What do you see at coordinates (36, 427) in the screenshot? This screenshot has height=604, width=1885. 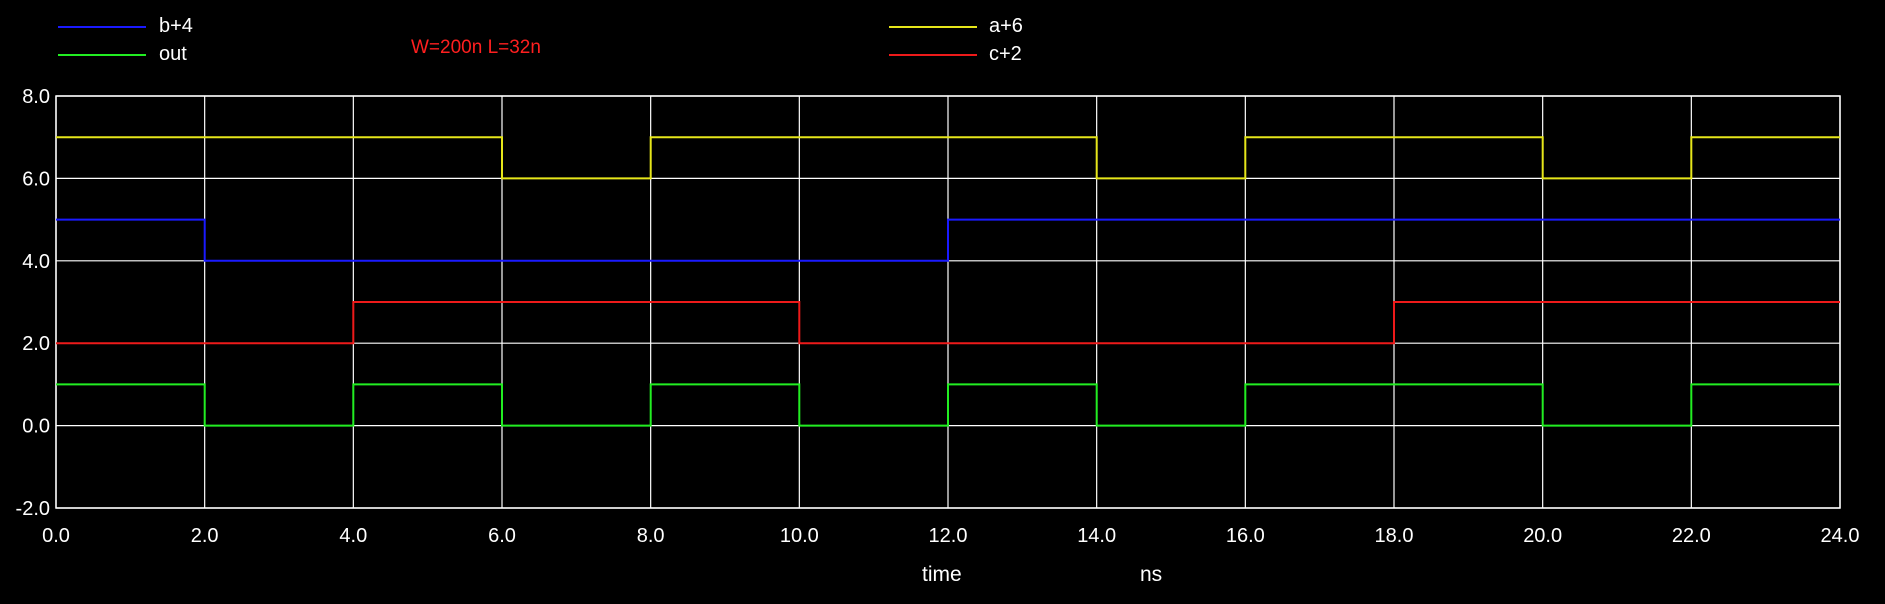 I see `y-tick-label: 0.0` at bounding box center [36, 427].